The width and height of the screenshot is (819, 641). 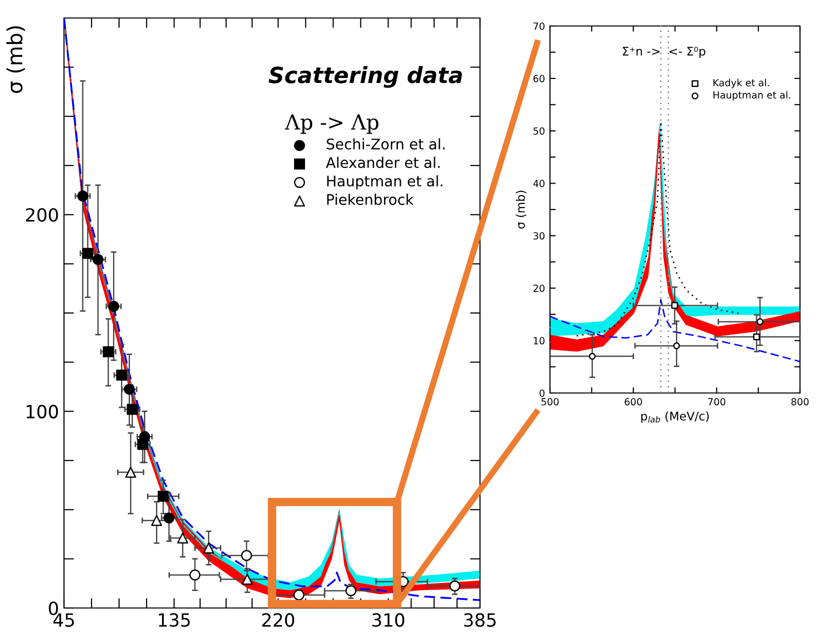 I want to click on y-tick-label: 10, so click(x=539, y=340).